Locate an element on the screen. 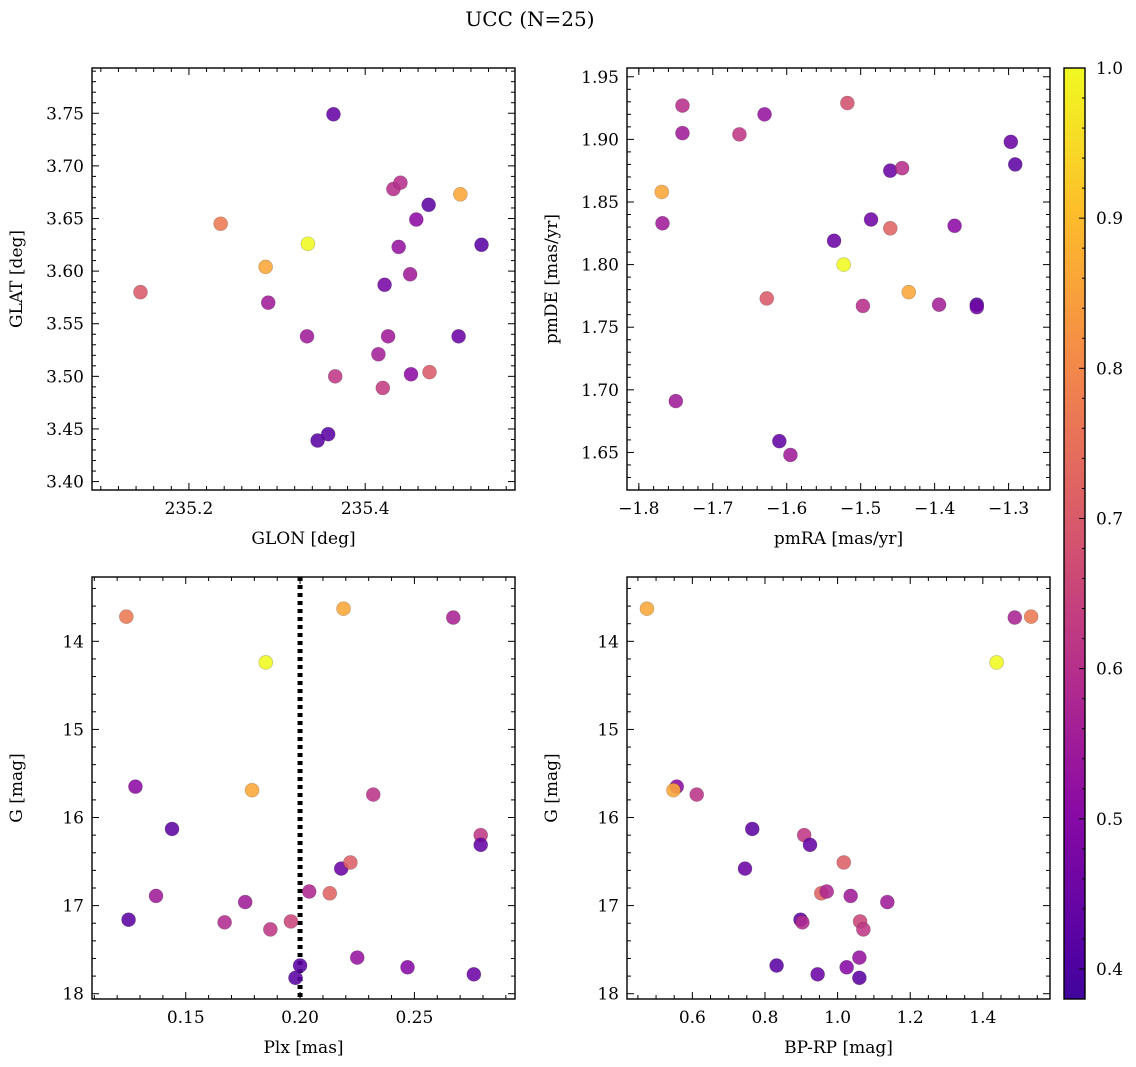 The height and width of the screenshot is (1067, 1136). x-tick-label: −1.6 is located at coordinates (786, 509).